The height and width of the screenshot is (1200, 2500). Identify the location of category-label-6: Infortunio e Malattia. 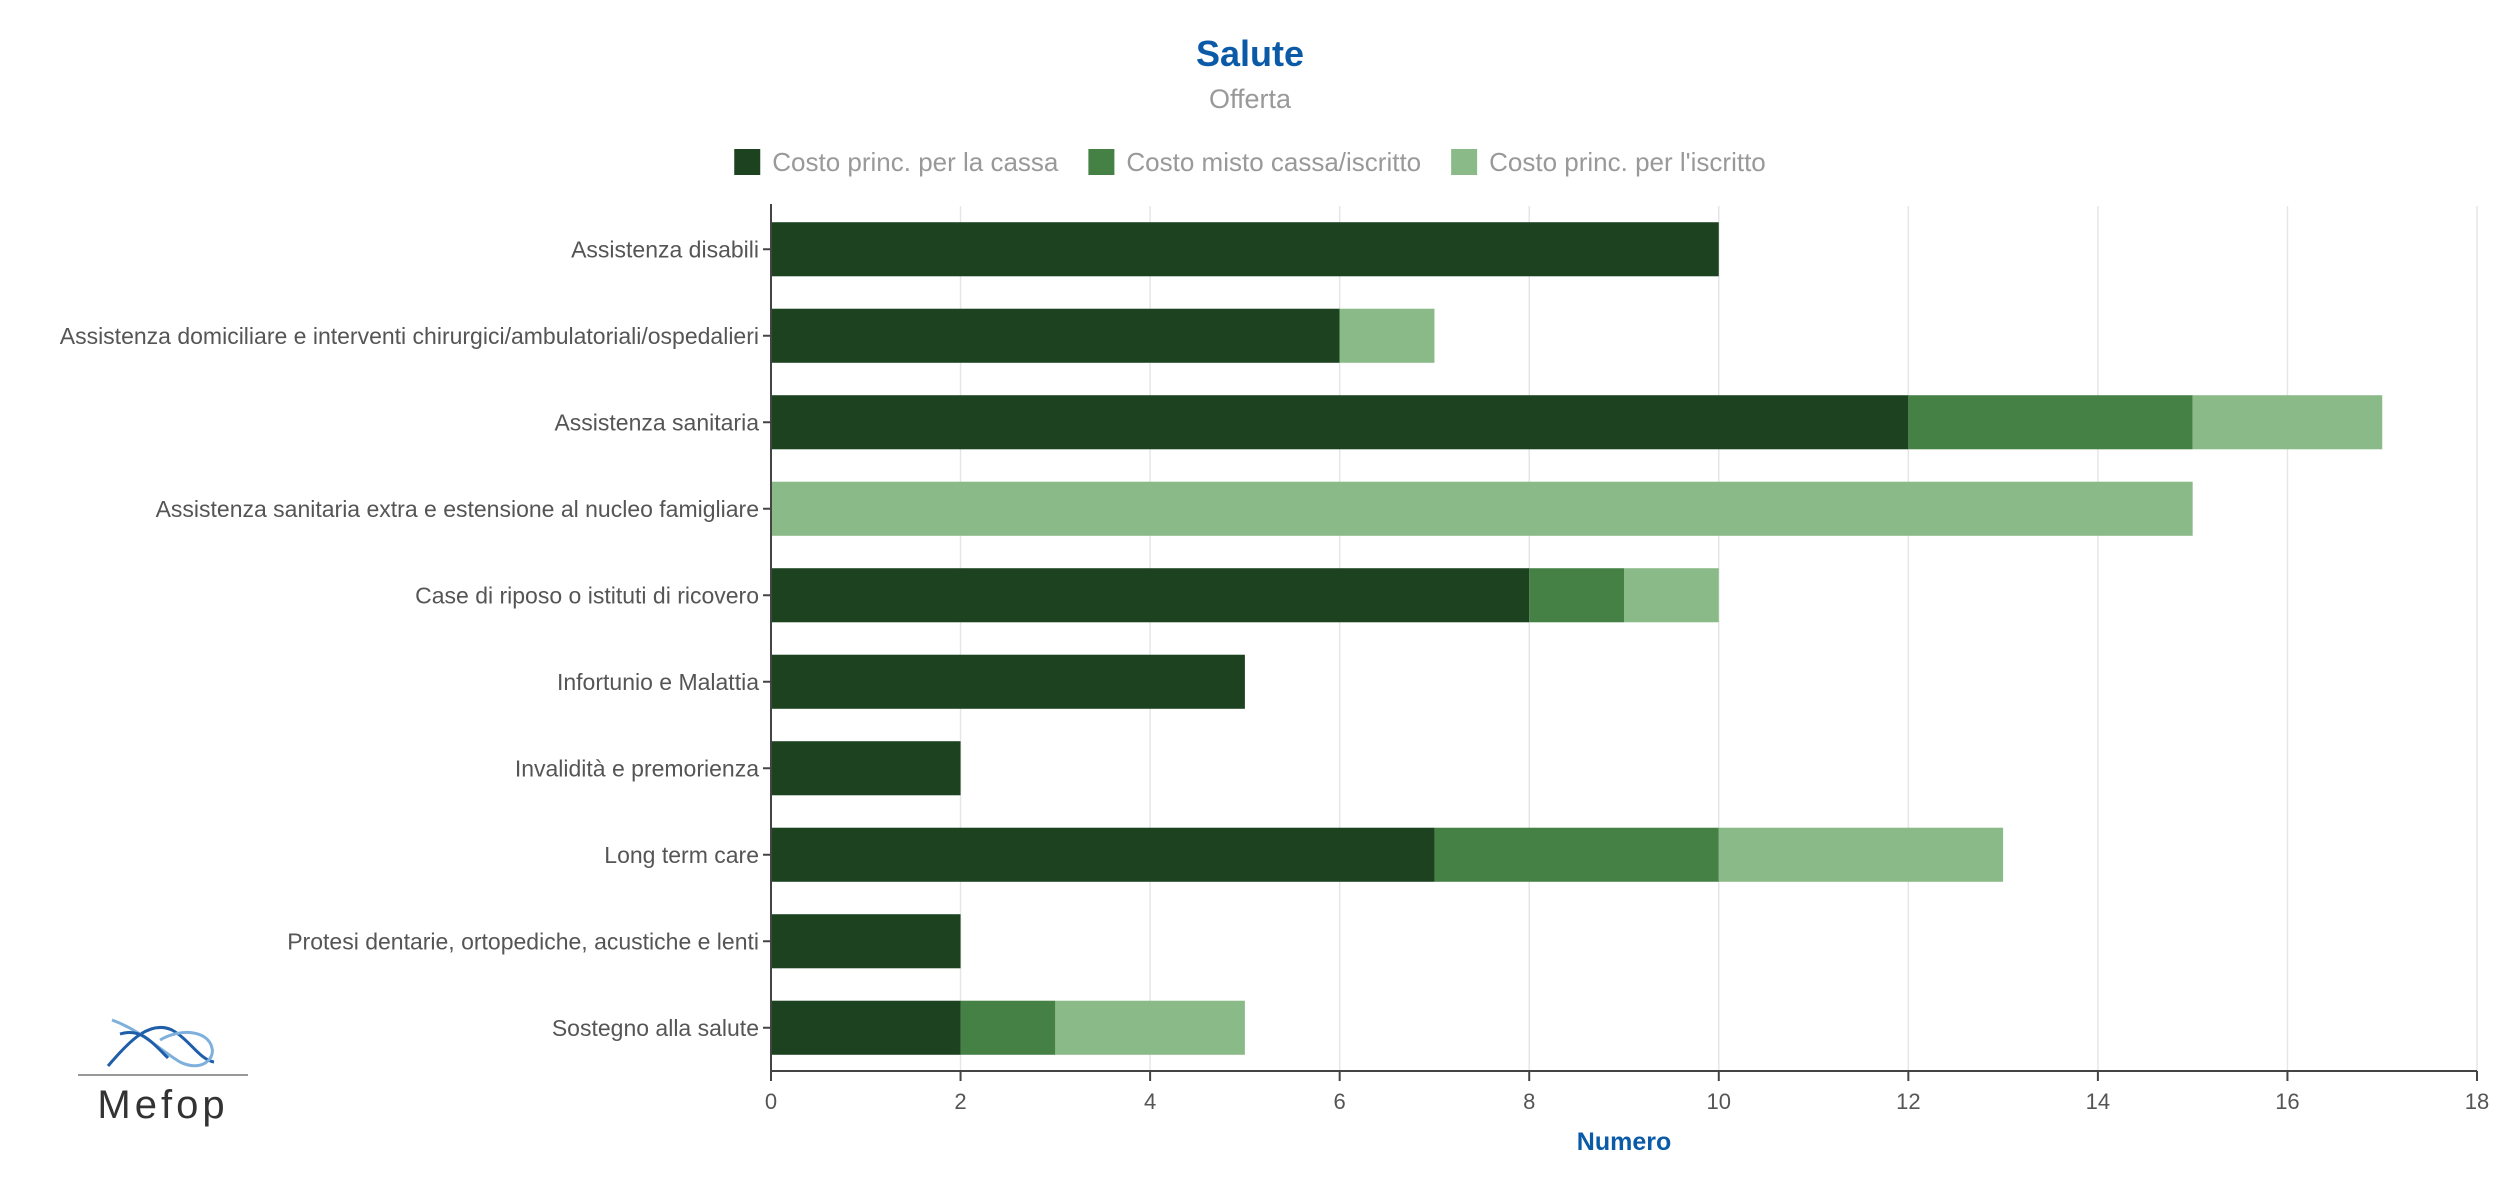
(658, 682).